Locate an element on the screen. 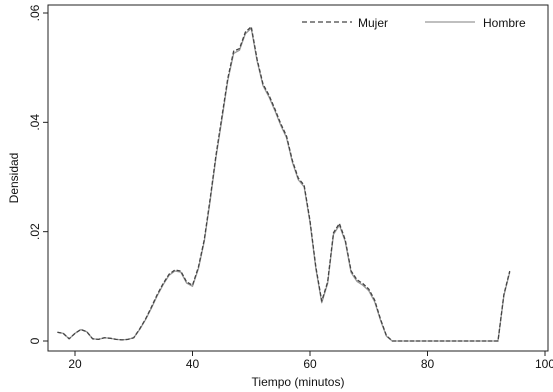  x-tick-label: 20 is located at coordinates (75, 364).